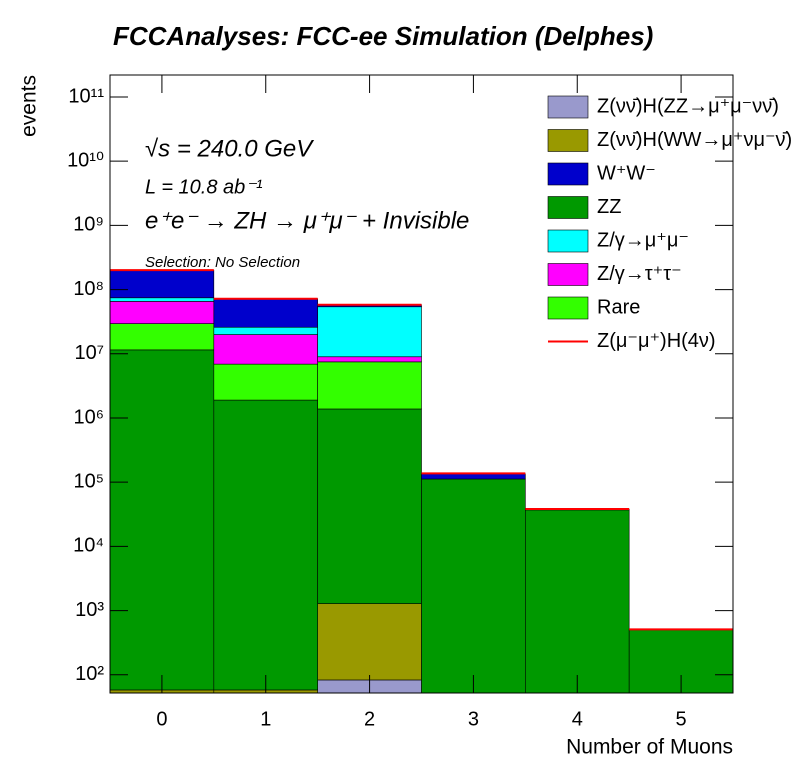  I want to click on y-tick-label: 10¹¹, so click(86, 96).